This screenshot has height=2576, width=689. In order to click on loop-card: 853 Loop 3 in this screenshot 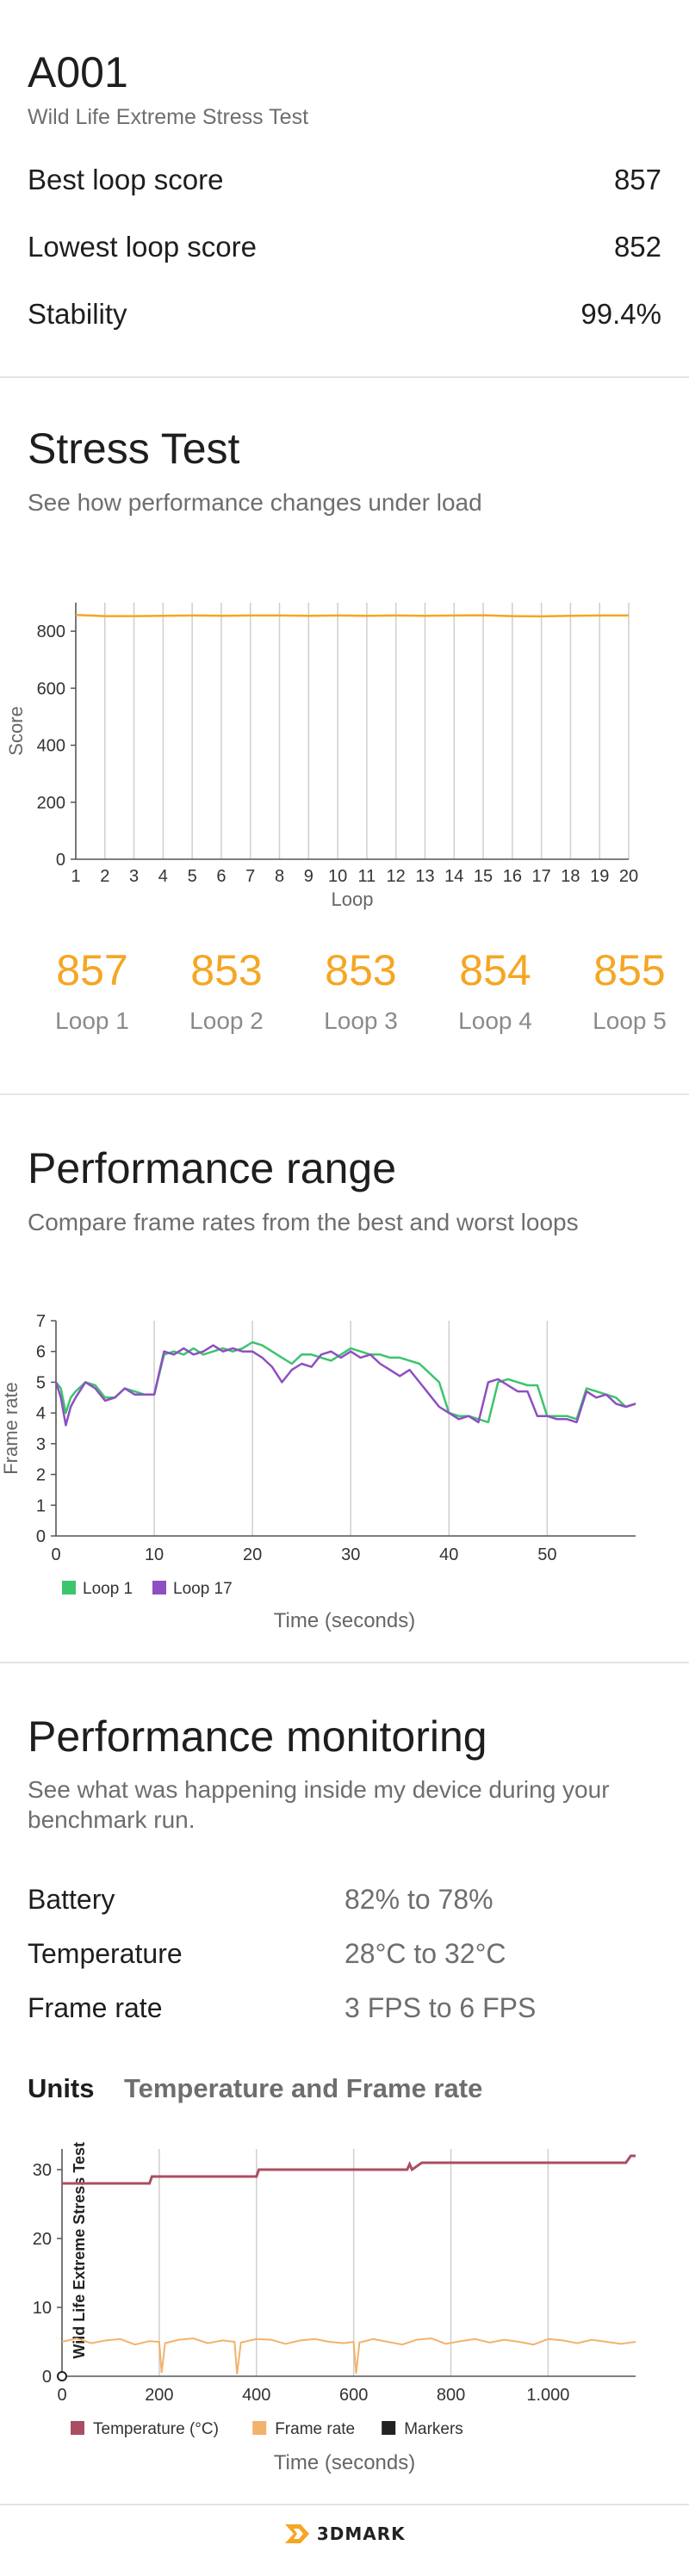, I will do `click(360, 990)`.